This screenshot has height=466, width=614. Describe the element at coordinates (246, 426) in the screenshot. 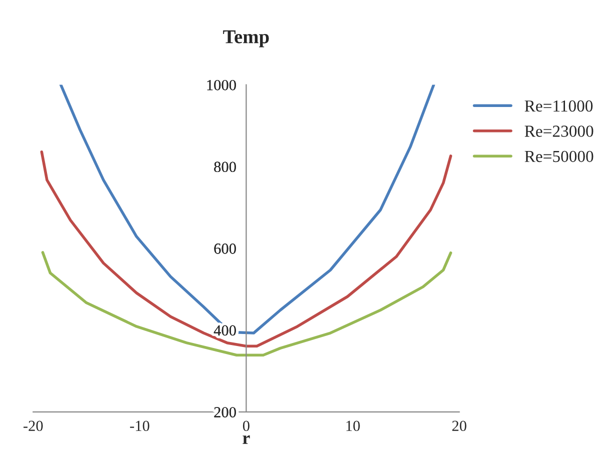

I see `x-tick-label: 0` at that location.